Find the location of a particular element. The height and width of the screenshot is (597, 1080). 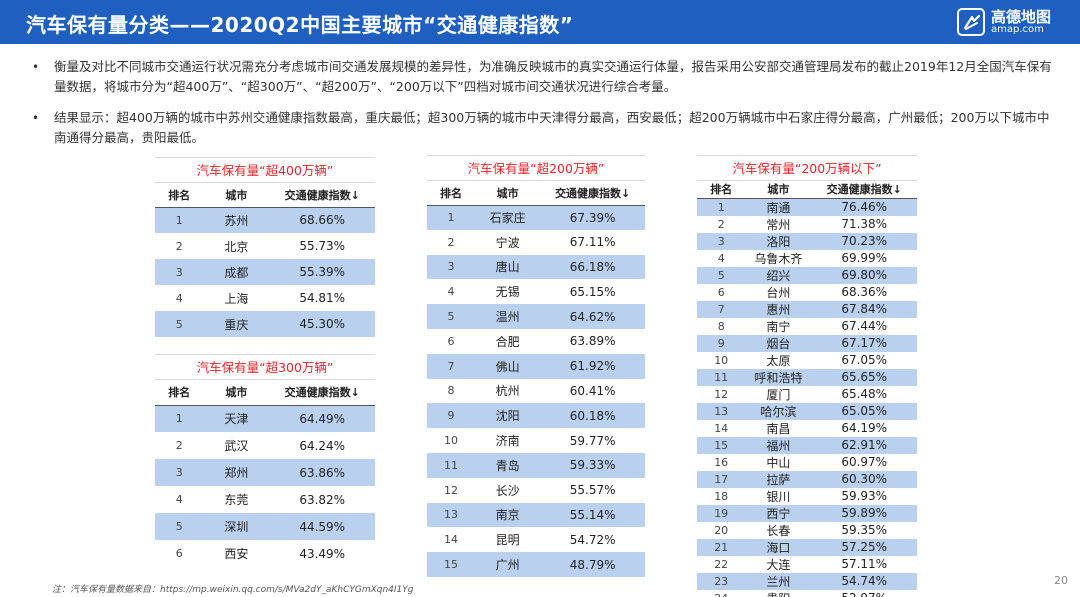

city-cell: 海口 is located at coordinates (778, 547).